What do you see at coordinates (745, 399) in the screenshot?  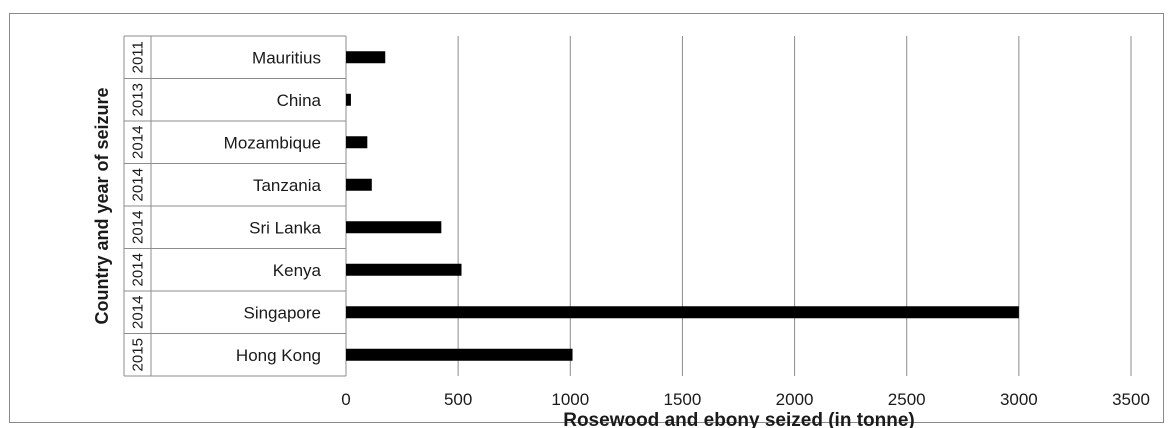 I see `x-tick-labels: 0 500 1000 1500 2000 2500 3000 3500` at bounding box center [745, 399].